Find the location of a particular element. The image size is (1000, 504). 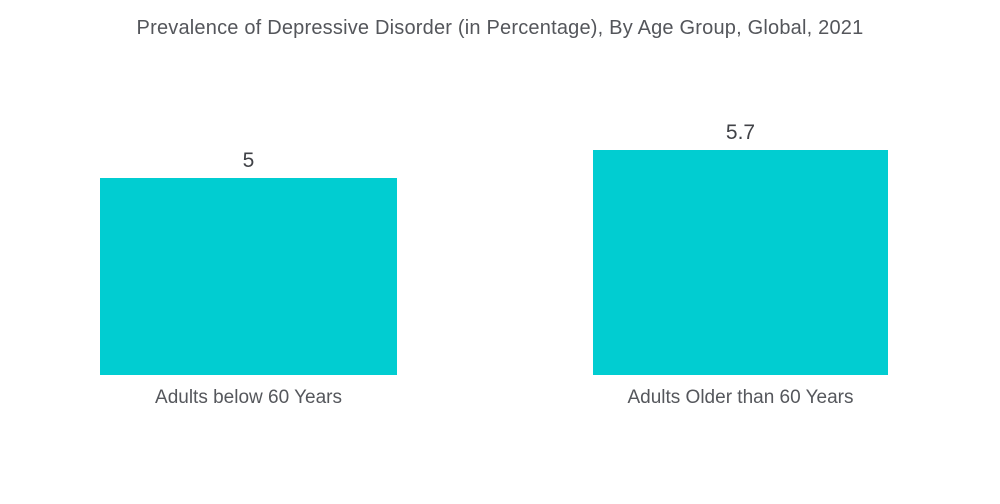

bar-value-label: 5.7 is located at coordinates (740, 132).